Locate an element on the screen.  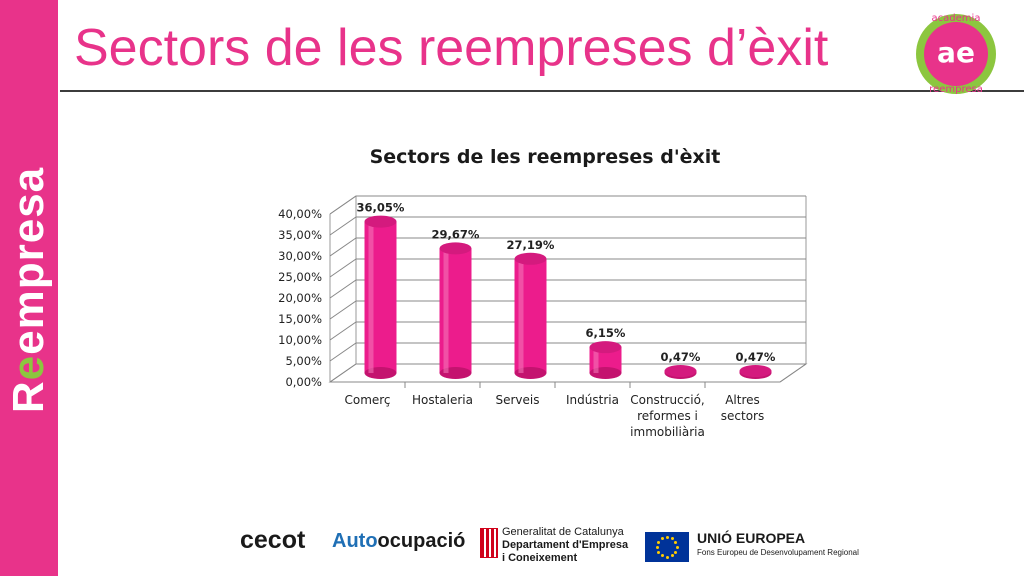
x-tick-label: Serveis is located at coordinates (517, 400).